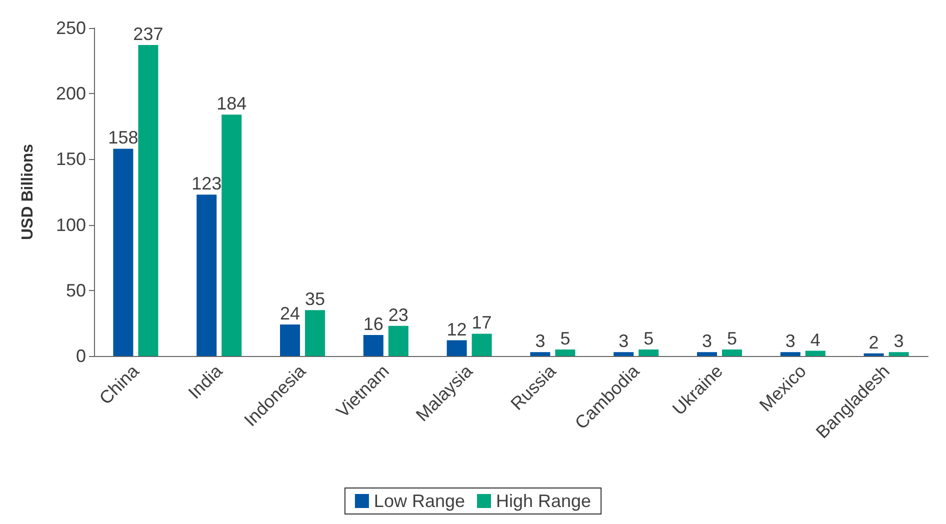 Image resolution: width=946 pixels, height=524 pixels. What do you see at coordinates (71, 94) in the screenshot?
I see `y-tick-label: 200` at bounding box center [71, 94].